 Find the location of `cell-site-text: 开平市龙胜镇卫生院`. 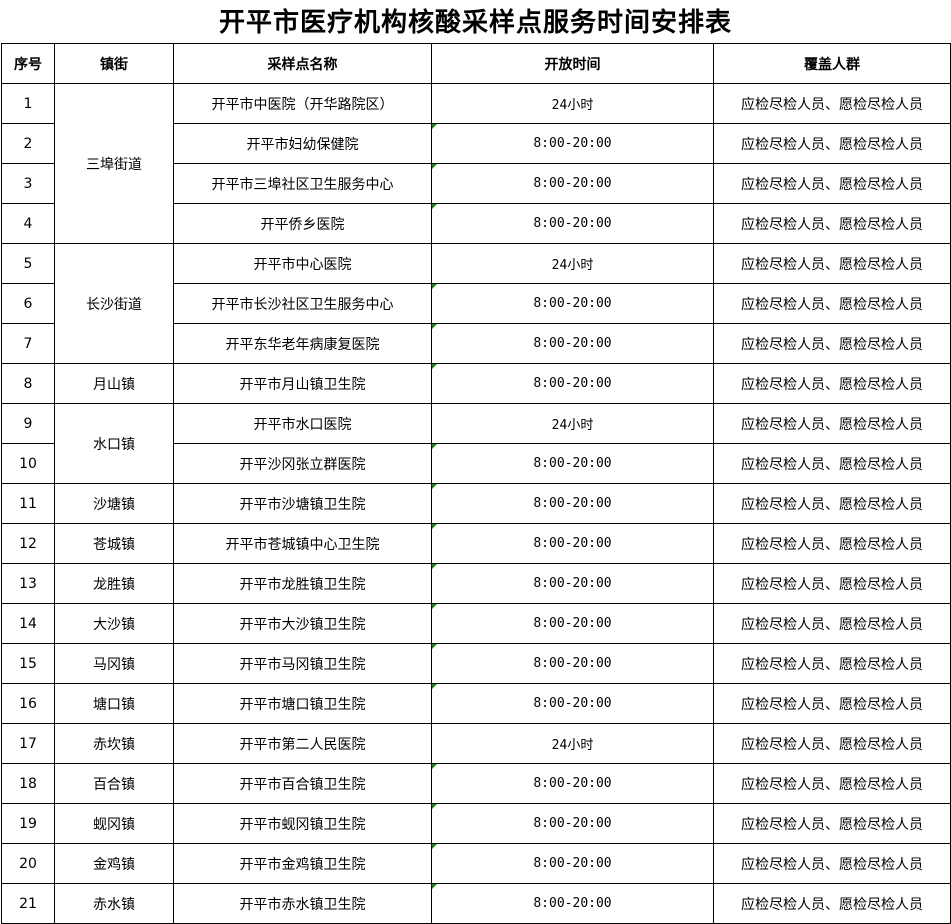

cell-site-text: 开平市龙胜镇卫生院 is located at coordinates (302, 584).